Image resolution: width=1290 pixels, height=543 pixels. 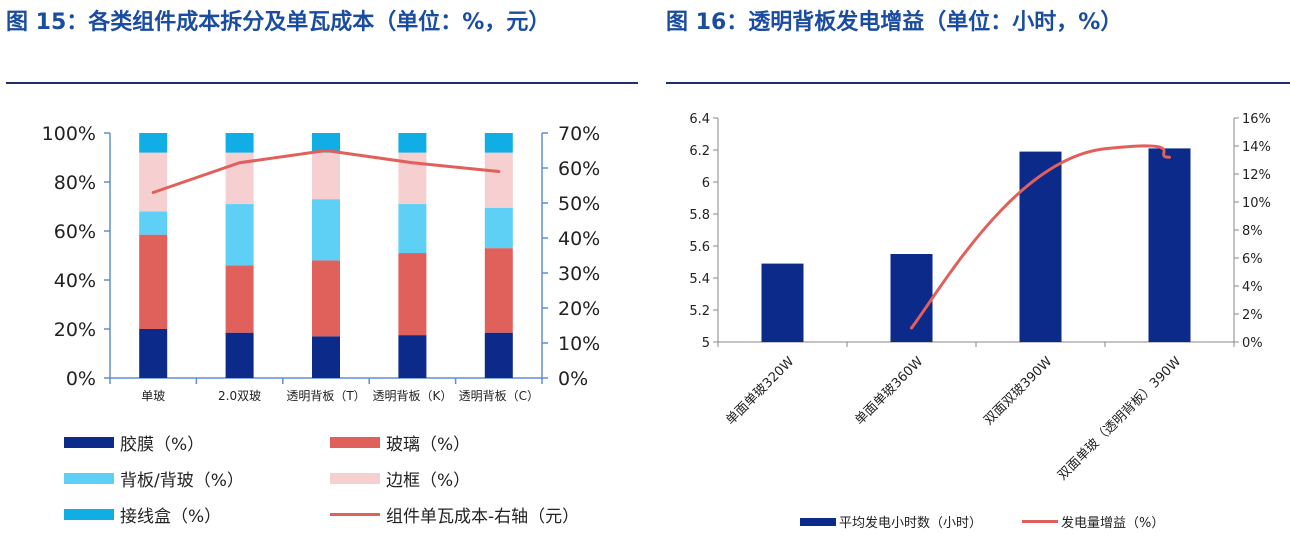 I want to click on right-tick-label: 8%, so click(x=1252, y=231).